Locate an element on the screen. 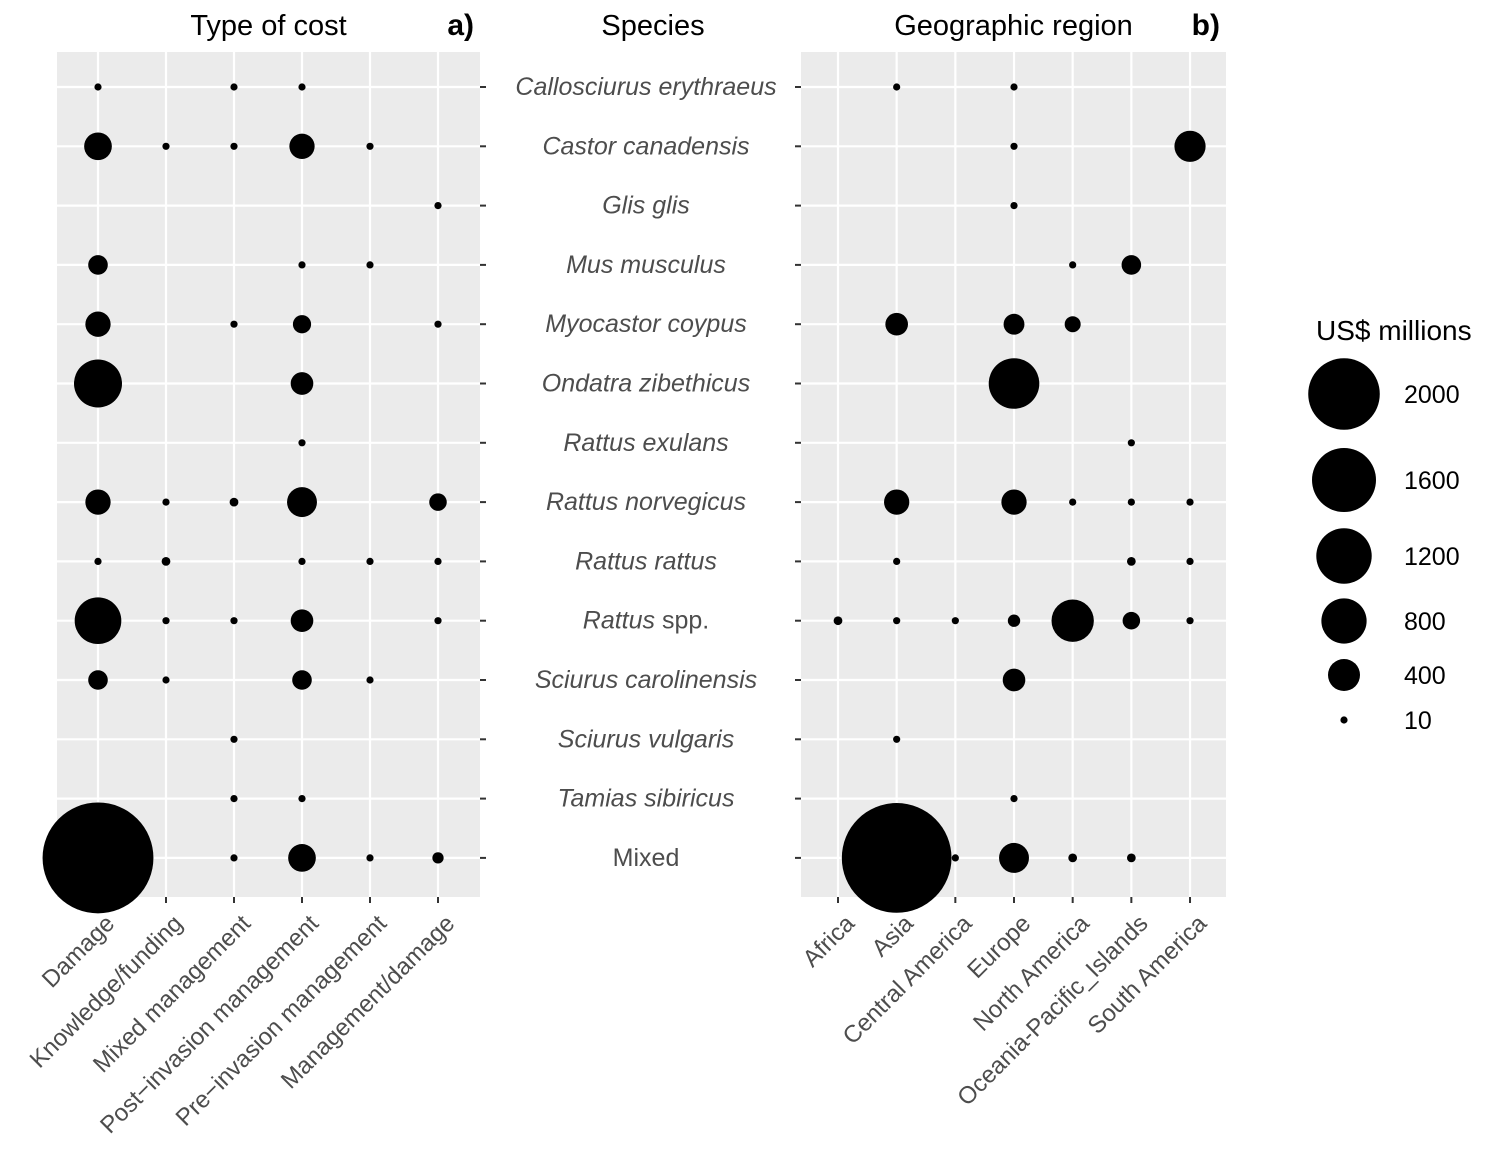 This screenshot has width=1512, height=1160. species-label-italic-part: Rattus exulans is located at coordinates (645, 443).